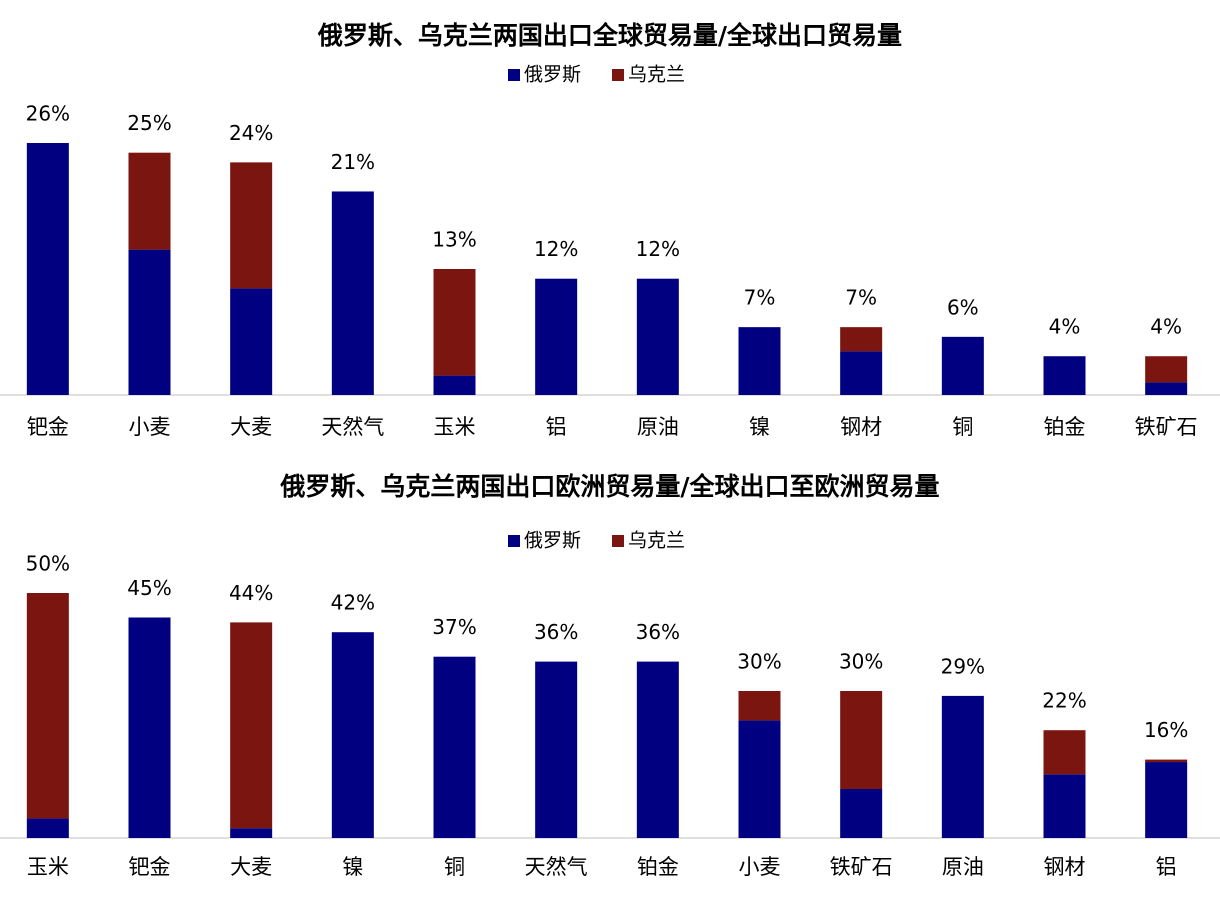 The height and width of the screenshot is (904, 1220). What do you see at coordinates (353, 162) in the screenshot?
I see `value-label: 21%` at bounding box center [353, 162].